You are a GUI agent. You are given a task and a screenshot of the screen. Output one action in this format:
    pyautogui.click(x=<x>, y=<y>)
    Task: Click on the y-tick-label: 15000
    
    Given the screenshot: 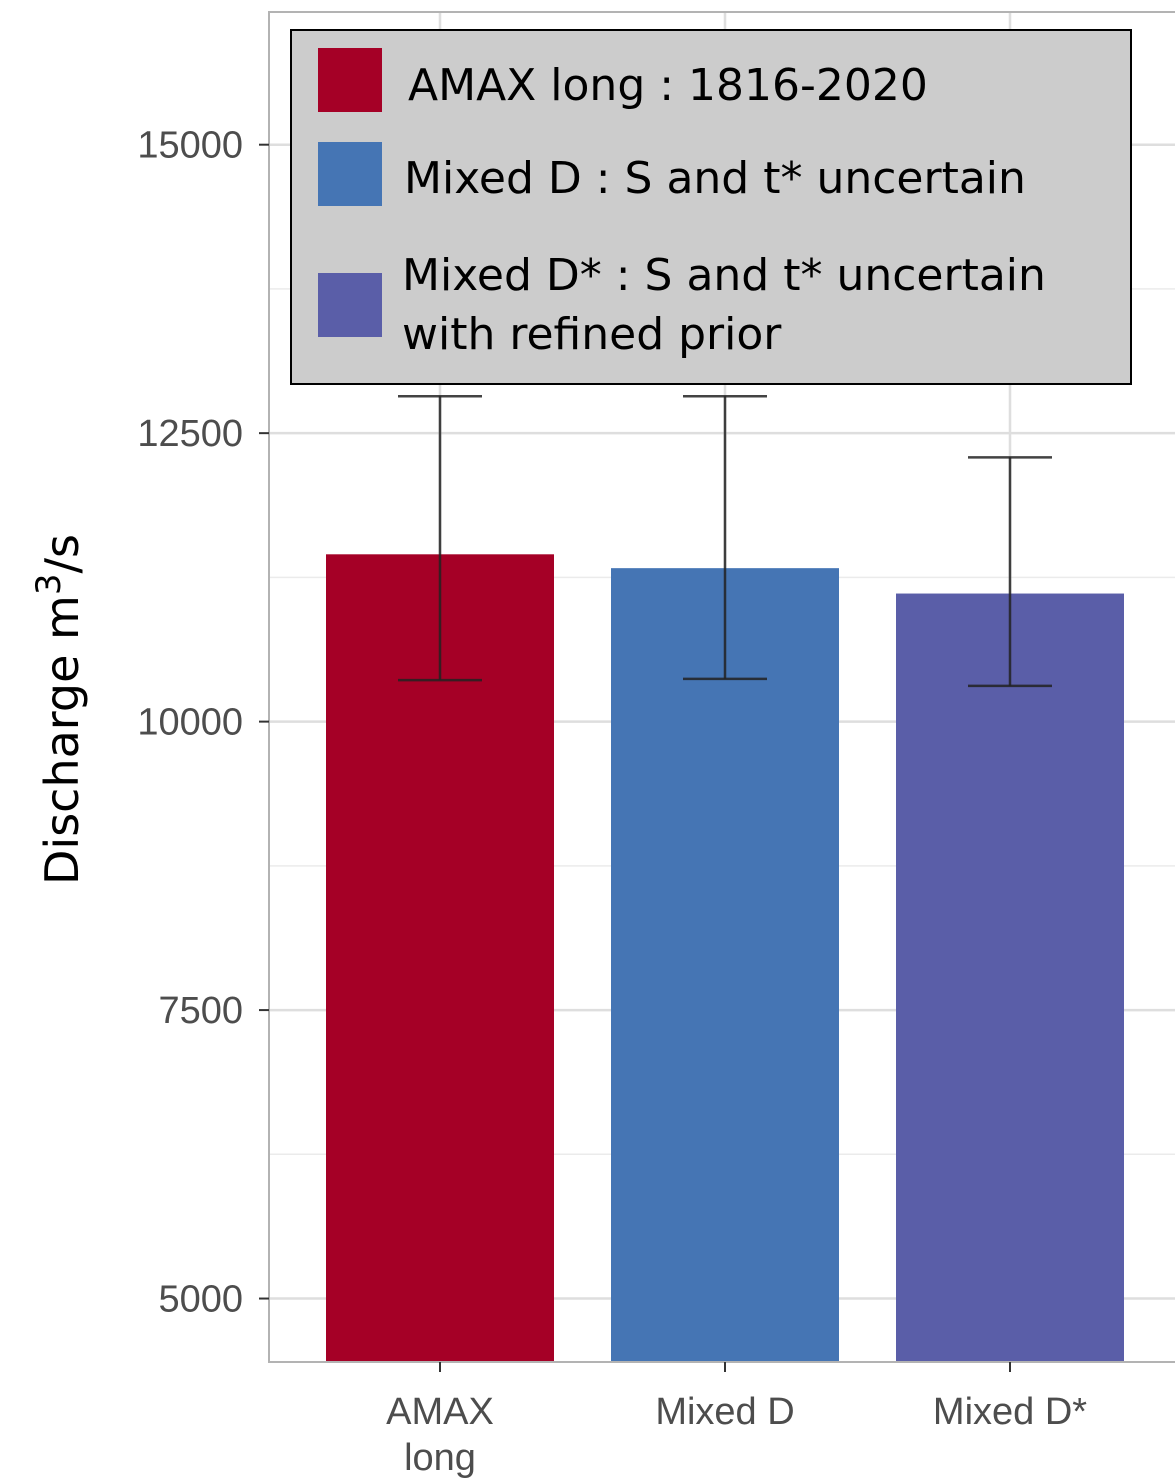 What is the action you would take?
    pyautogui.click(x=190, y=146)
    